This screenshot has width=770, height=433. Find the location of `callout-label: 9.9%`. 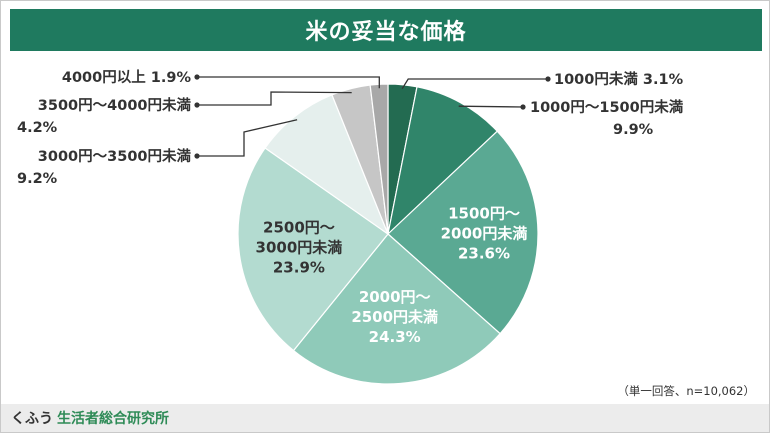

callout-label: 9.9% is located at coordinates (633, 130).